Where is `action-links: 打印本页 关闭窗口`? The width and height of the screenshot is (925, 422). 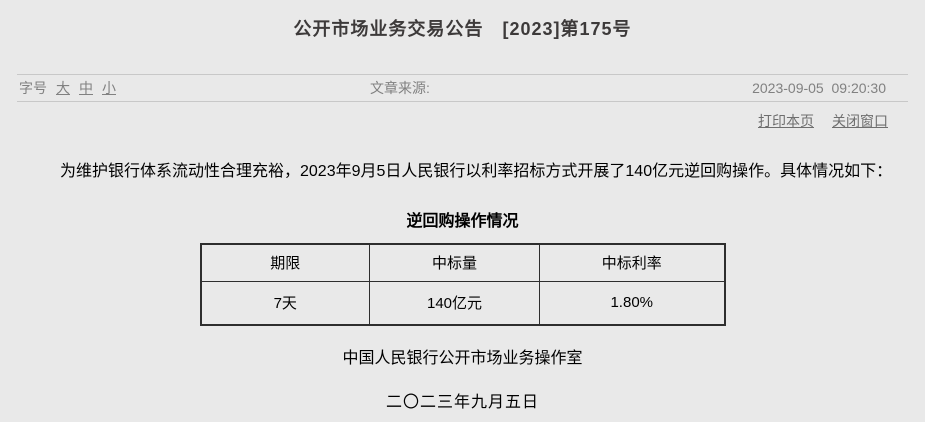
action-links: 打印本页 关闭窗口 is located at coordinates (444, 121).